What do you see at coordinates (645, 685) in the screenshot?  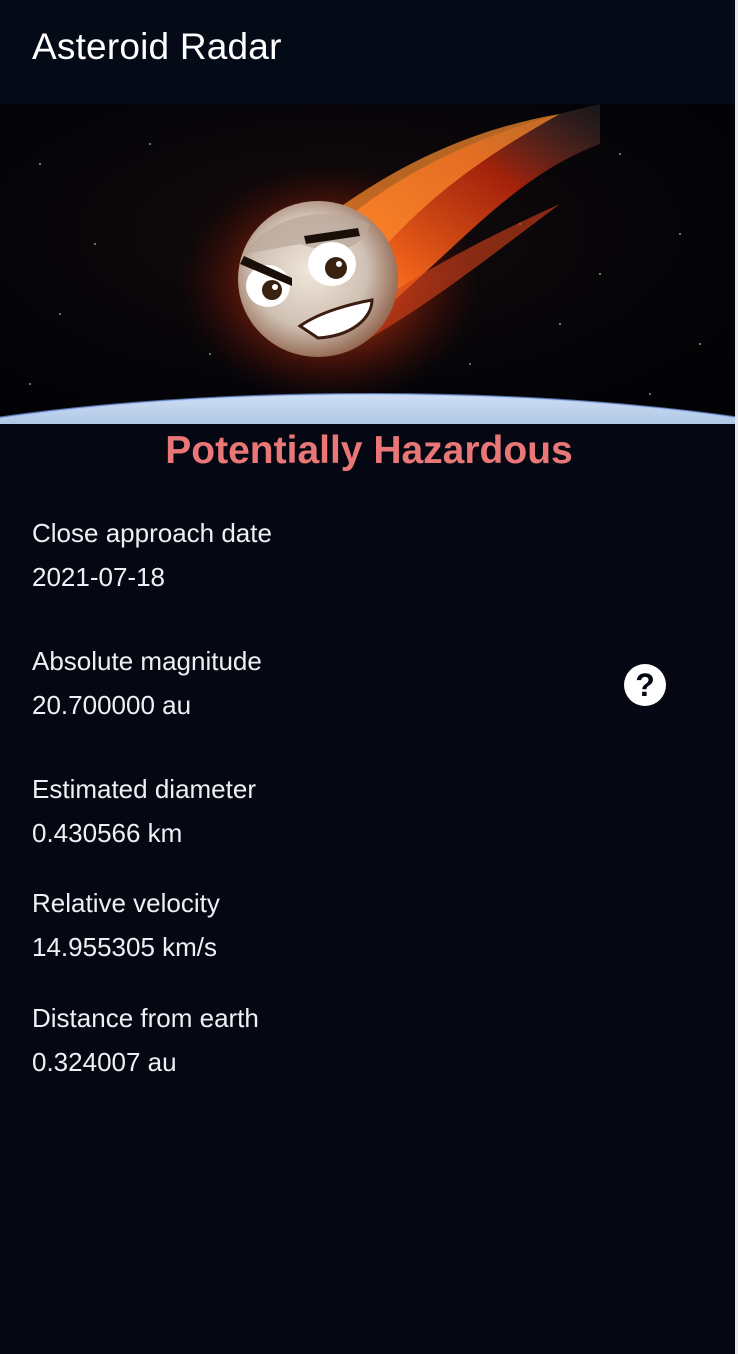 I see `help-icon: ?` at bounding box center [645, 685].